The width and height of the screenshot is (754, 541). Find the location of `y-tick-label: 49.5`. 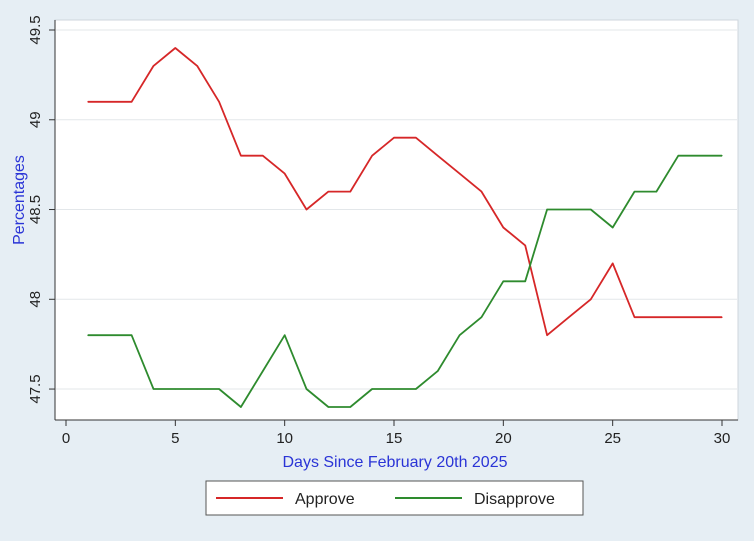

y-tick-label: 49.5 is located at coordinates (35, 29).